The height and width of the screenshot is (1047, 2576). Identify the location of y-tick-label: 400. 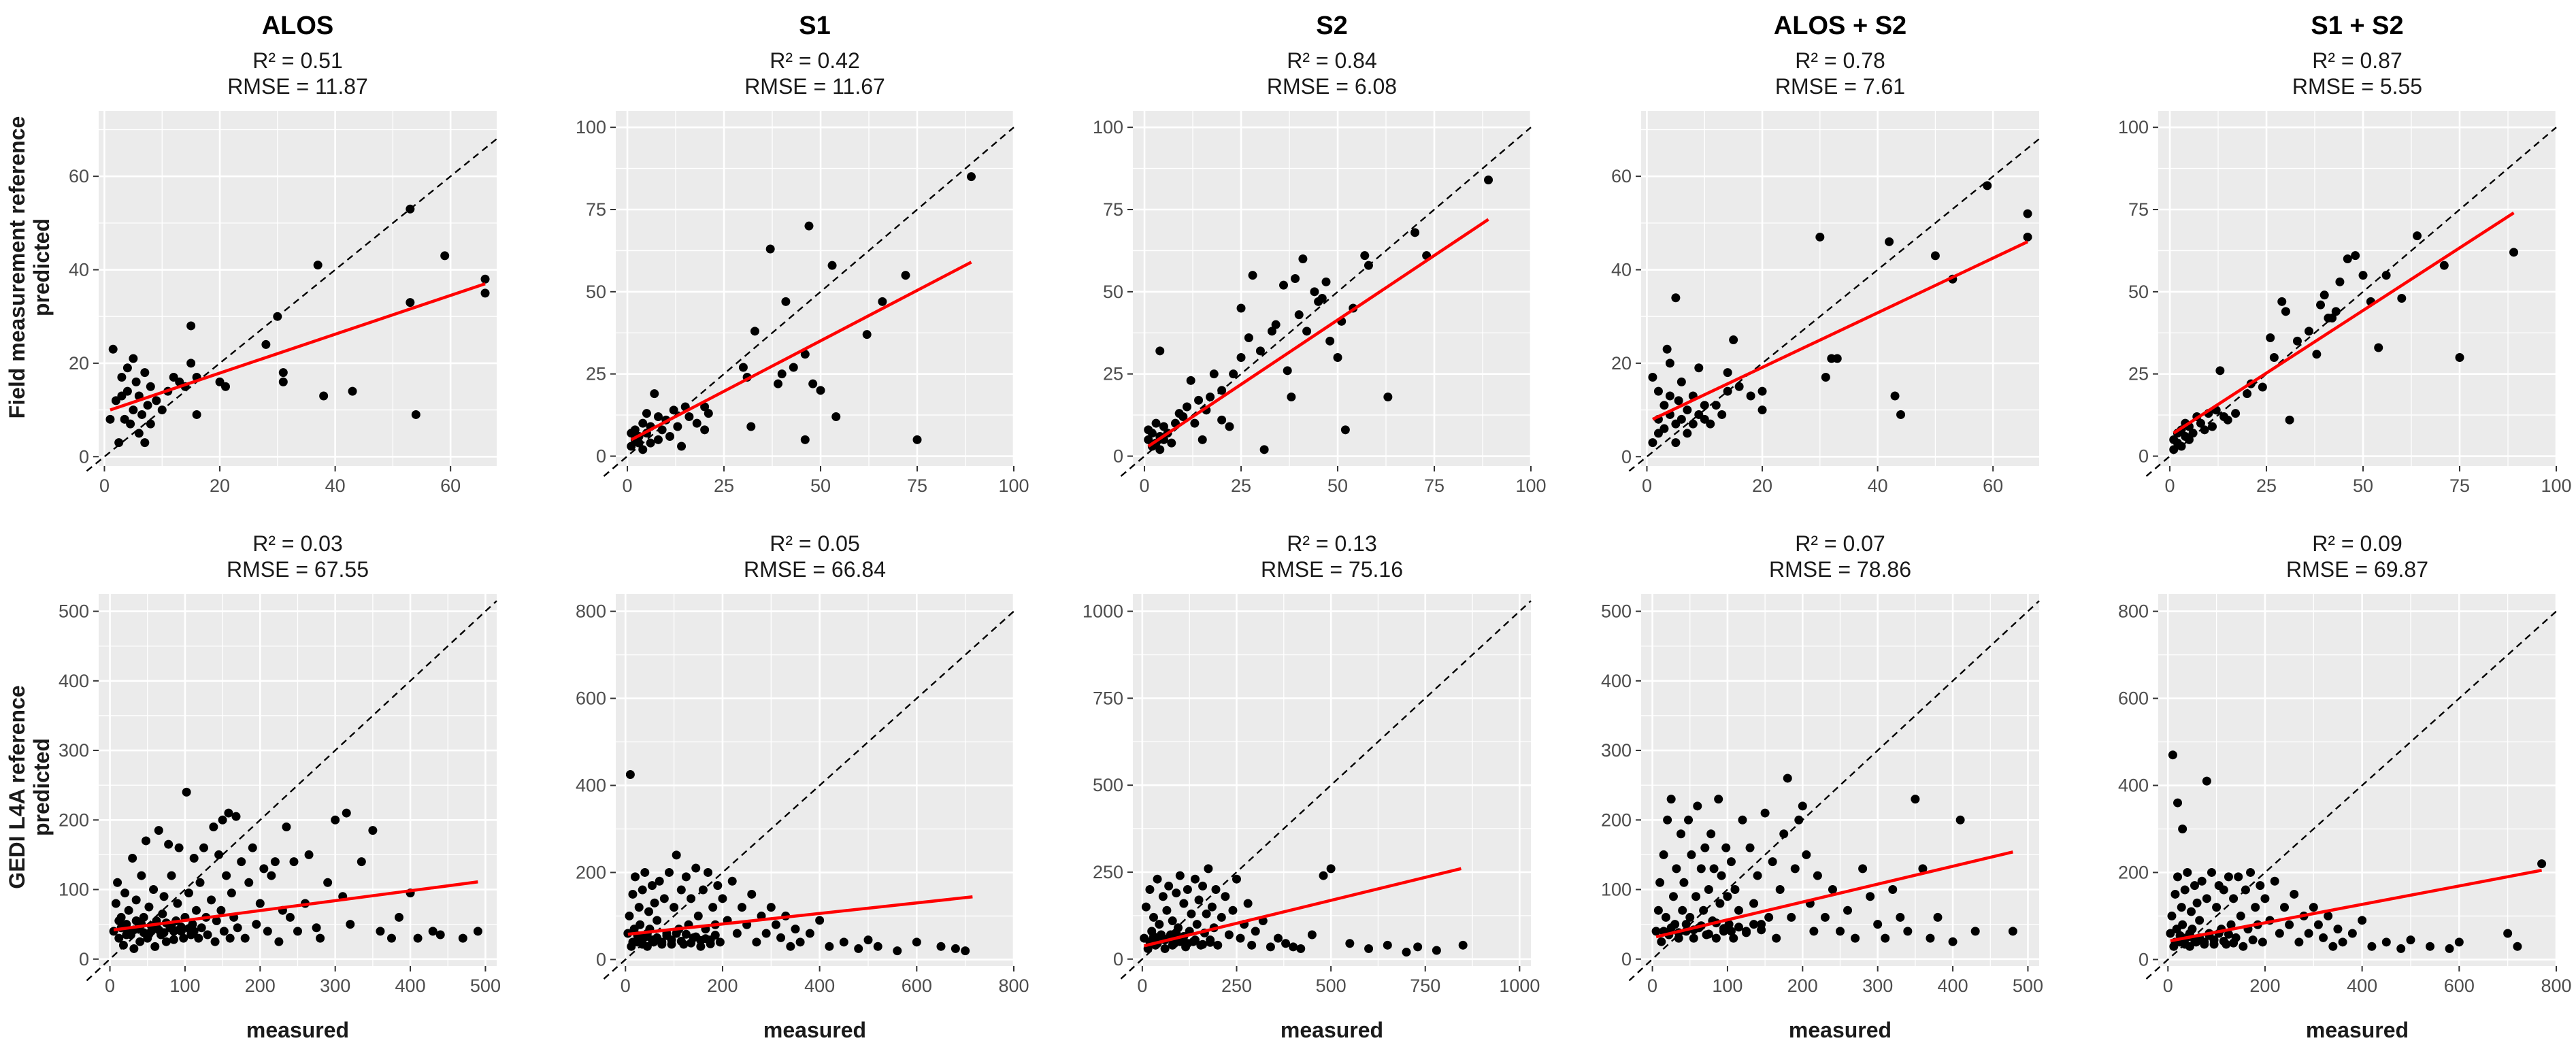
(591, 785).